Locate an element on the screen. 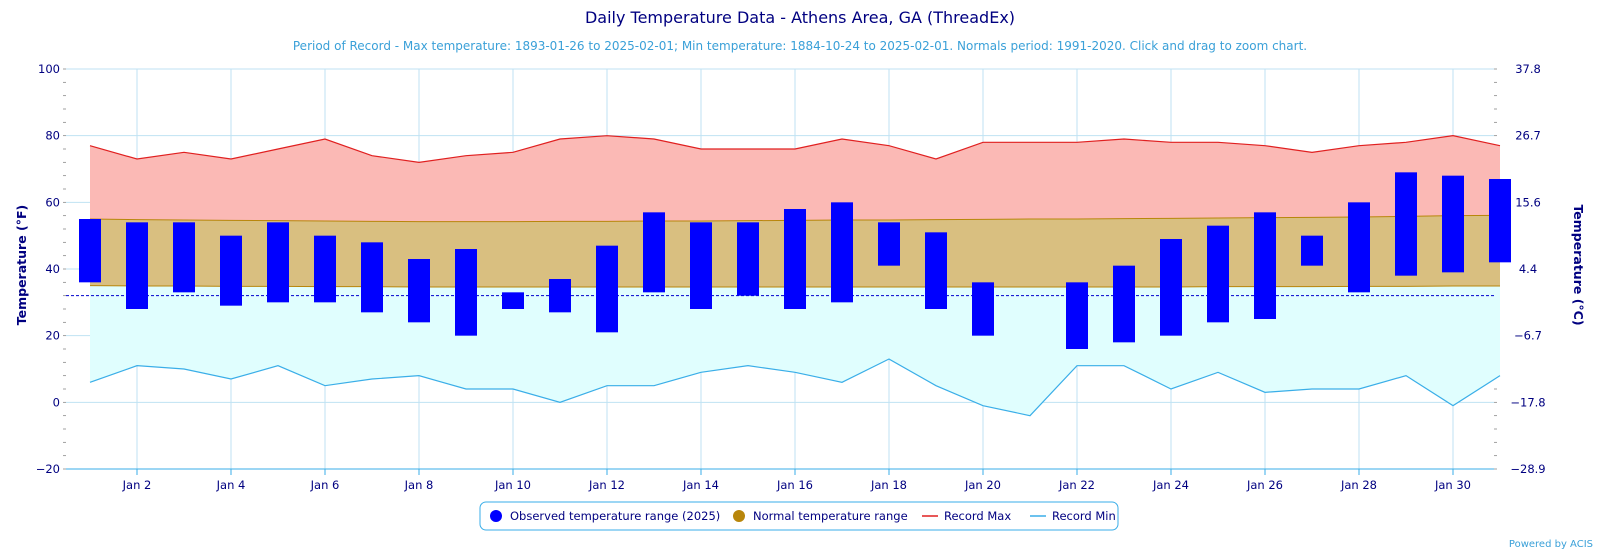 The width and height of the screenshot is (1600, 552). record-max-line is located at coordinates (795, 149).